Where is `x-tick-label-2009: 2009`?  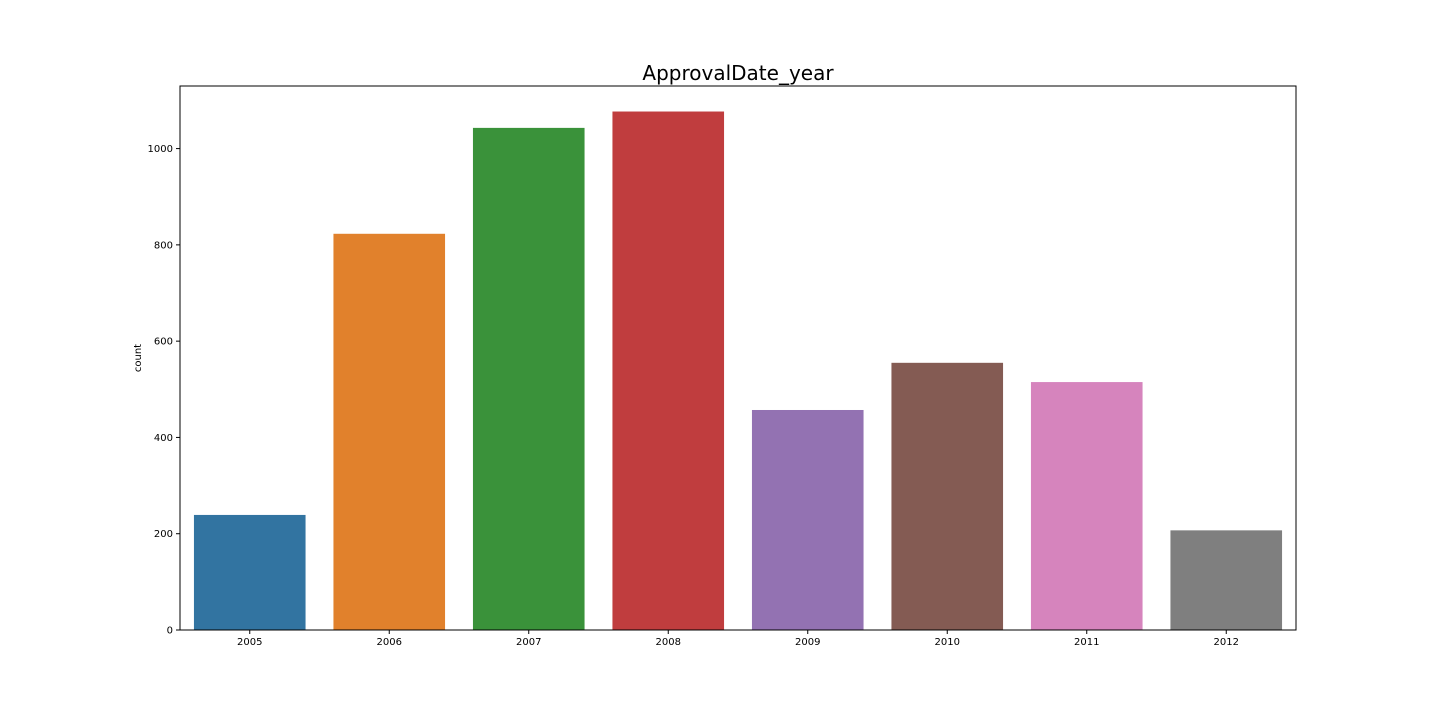
x-tick-label-2009: 2009 is located at coordinates (807, 642).